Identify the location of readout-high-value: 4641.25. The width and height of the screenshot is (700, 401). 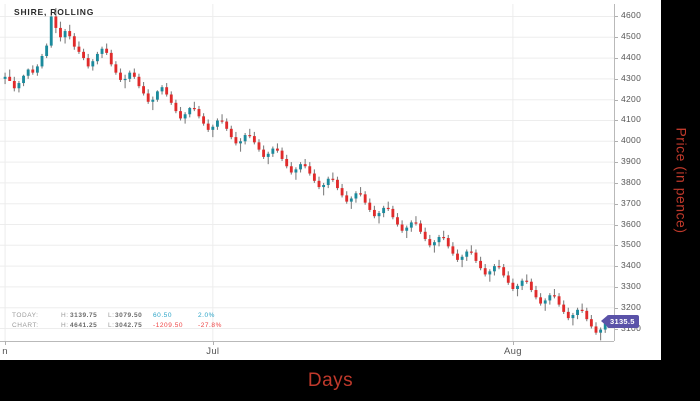
(84, 325).